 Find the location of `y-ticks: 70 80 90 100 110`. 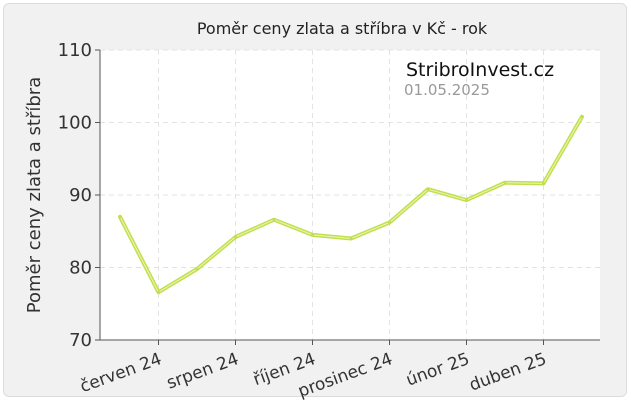

y-ticks: 70 80 90 100 110 is located at coordinates (79, 195).